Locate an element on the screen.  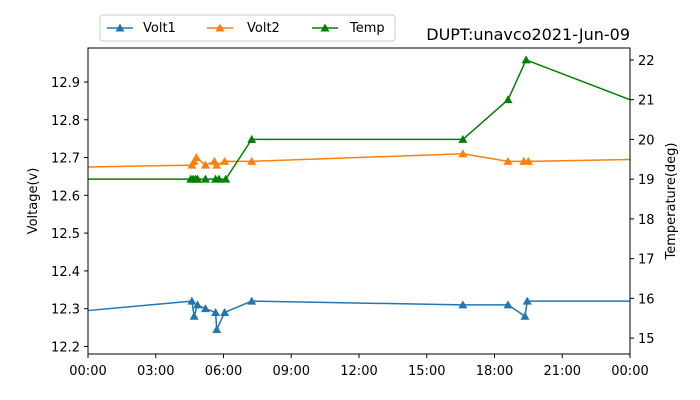
y-right-tick-label: 21 is located at coordinates (646, 101).